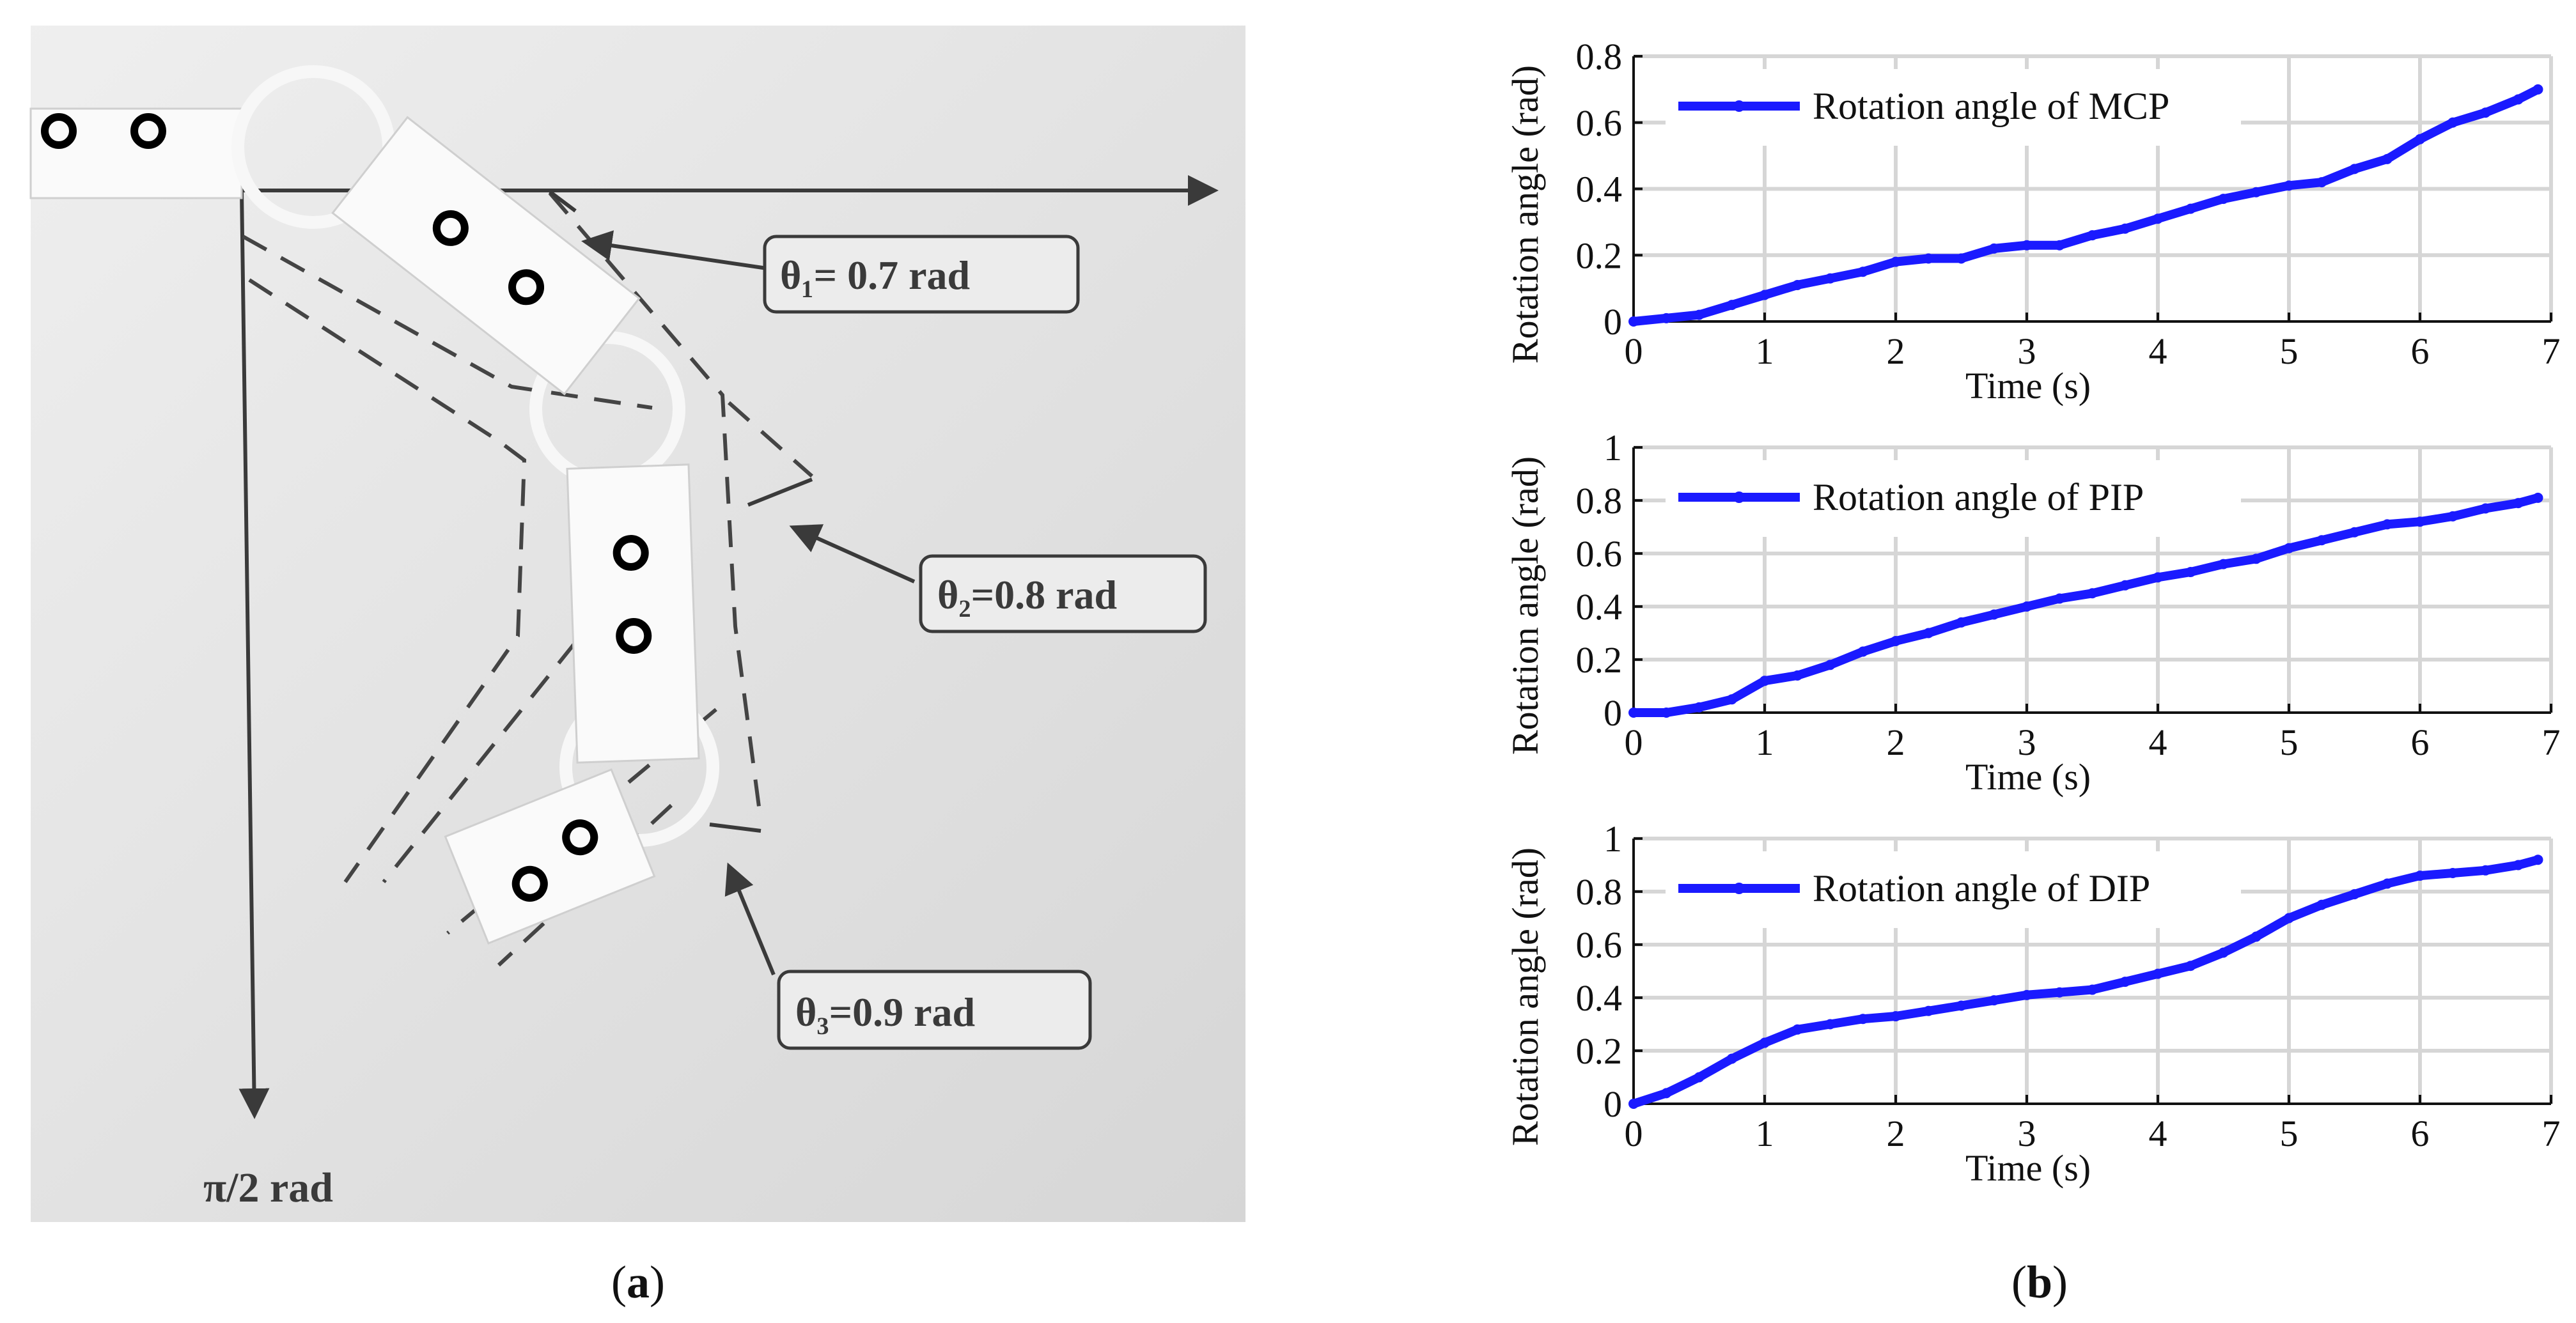  What do you see at coordinates (2027, 1133) in the screenshot?
I see `dip-x-tick-label: 3` at bounding box center [2027, 1133].